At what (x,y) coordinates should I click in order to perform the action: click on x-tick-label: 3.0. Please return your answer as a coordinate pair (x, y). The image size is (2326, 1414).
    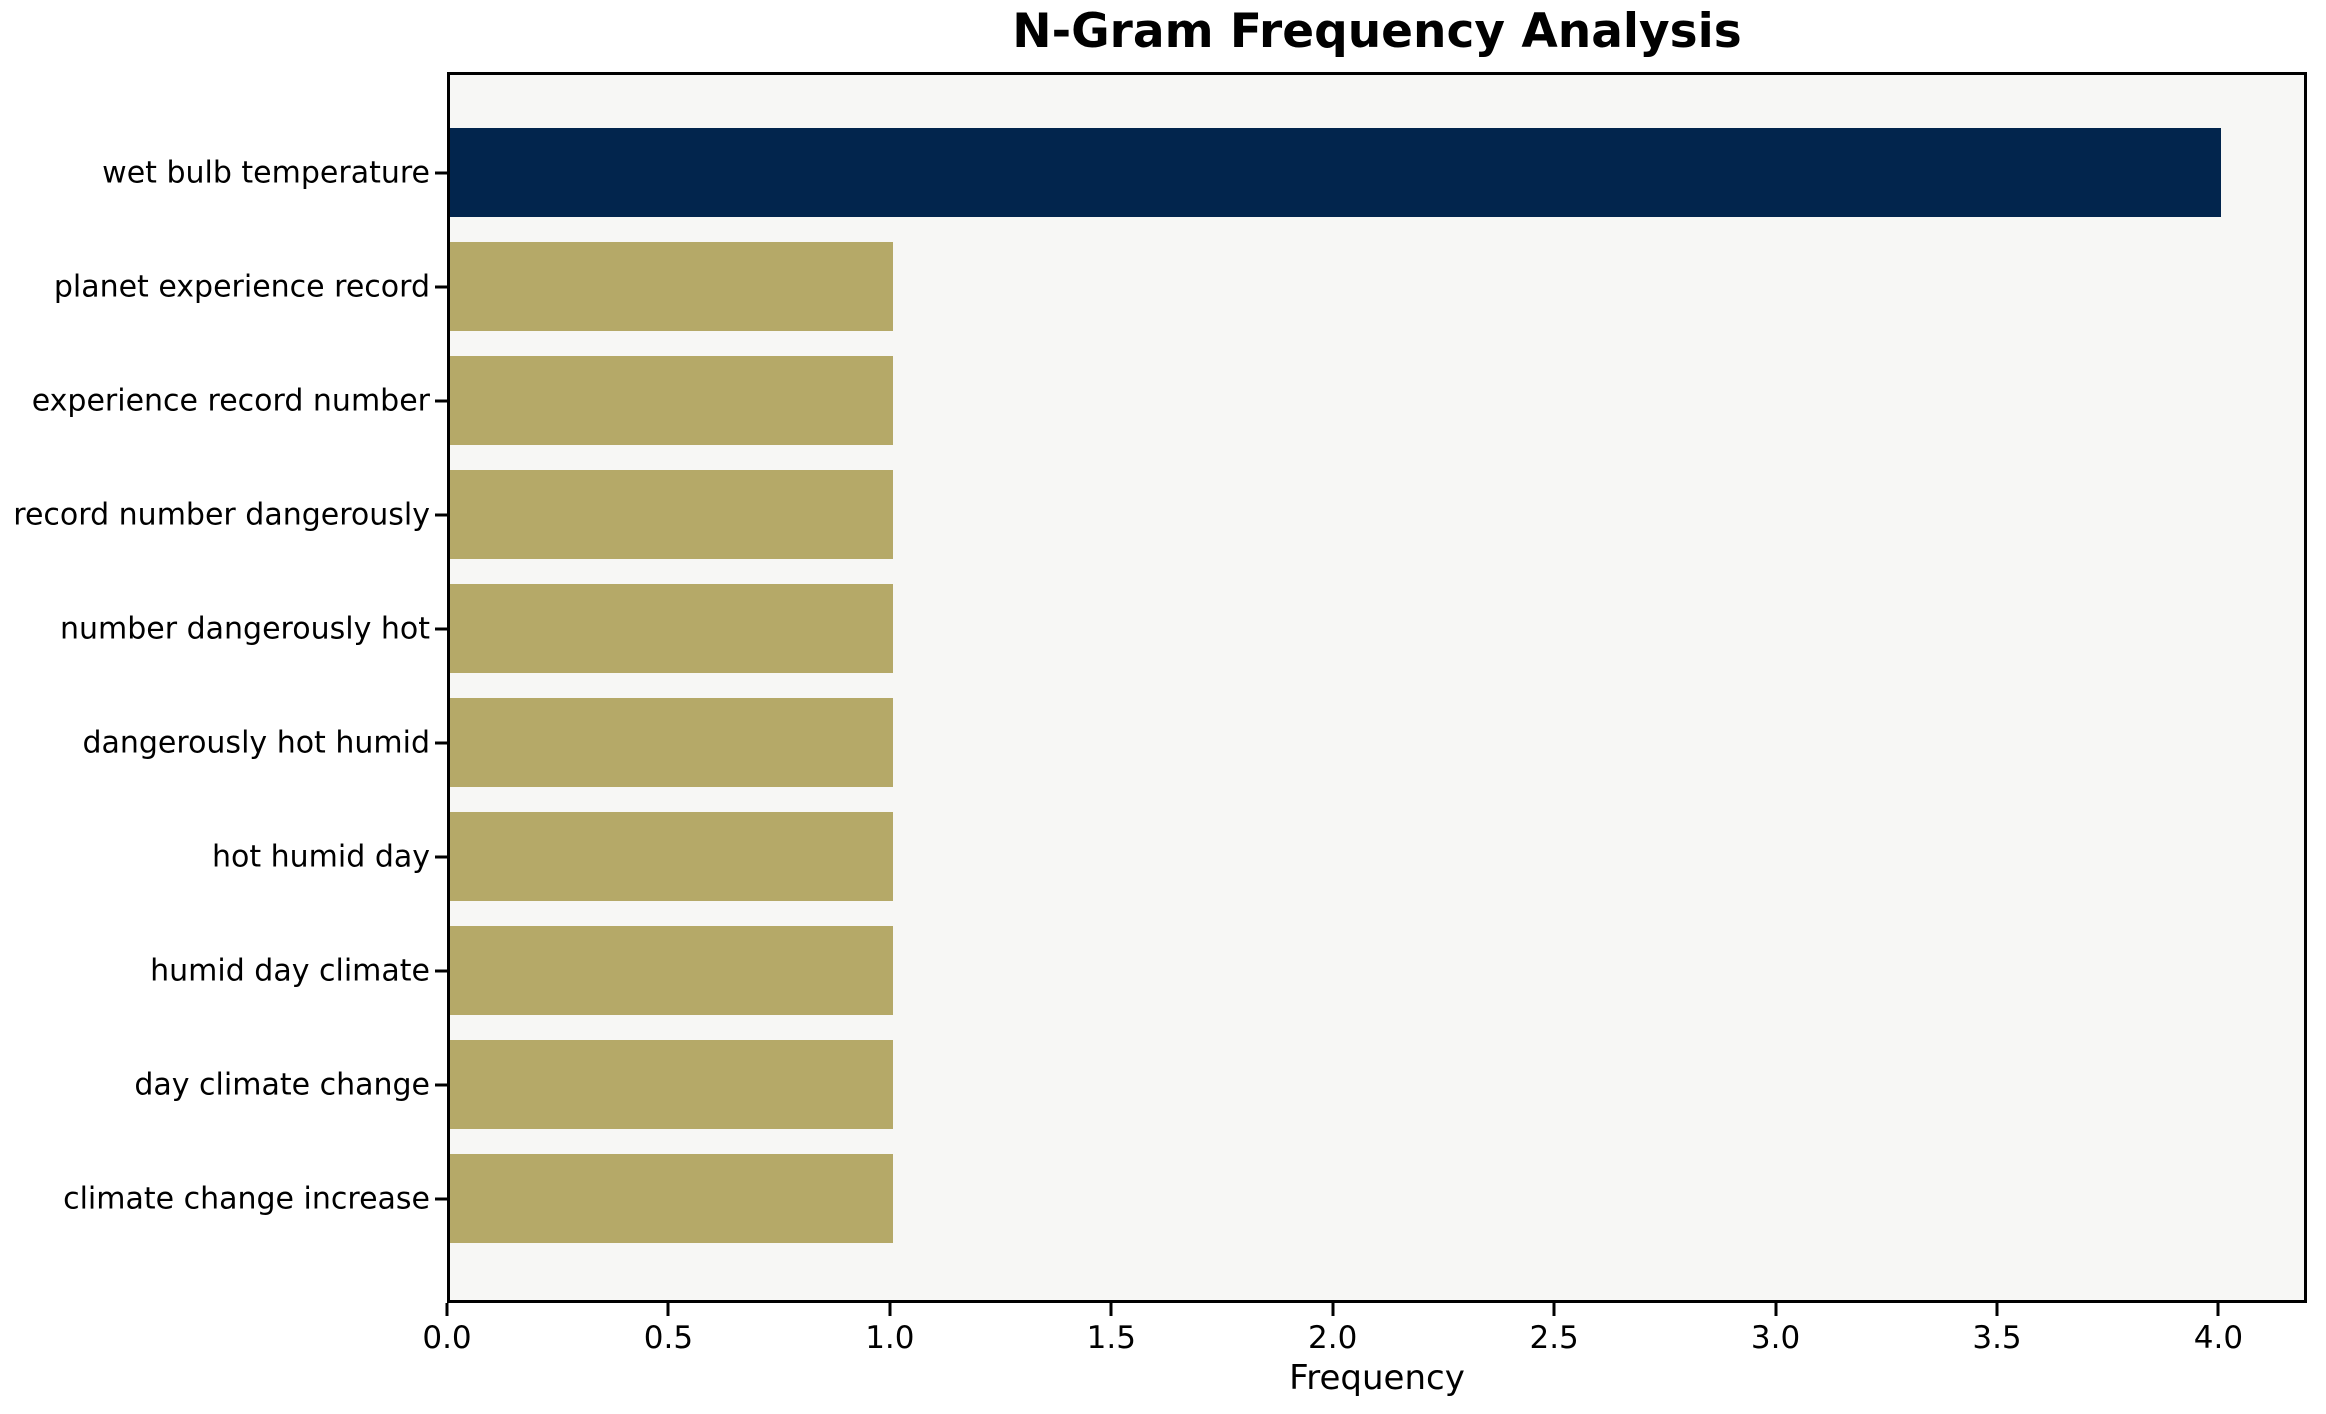
    Looking at the image, I should click on (1775, 1338).